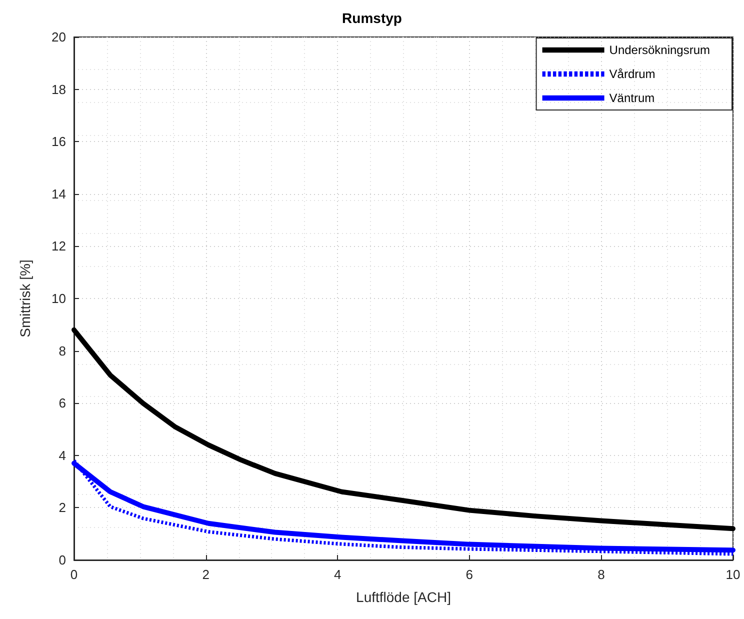 This screenshot has width=744, height=619. Describe the element at coordinates (62, 403) in the screenshot. I see `y-tick-label: 6` at that location.